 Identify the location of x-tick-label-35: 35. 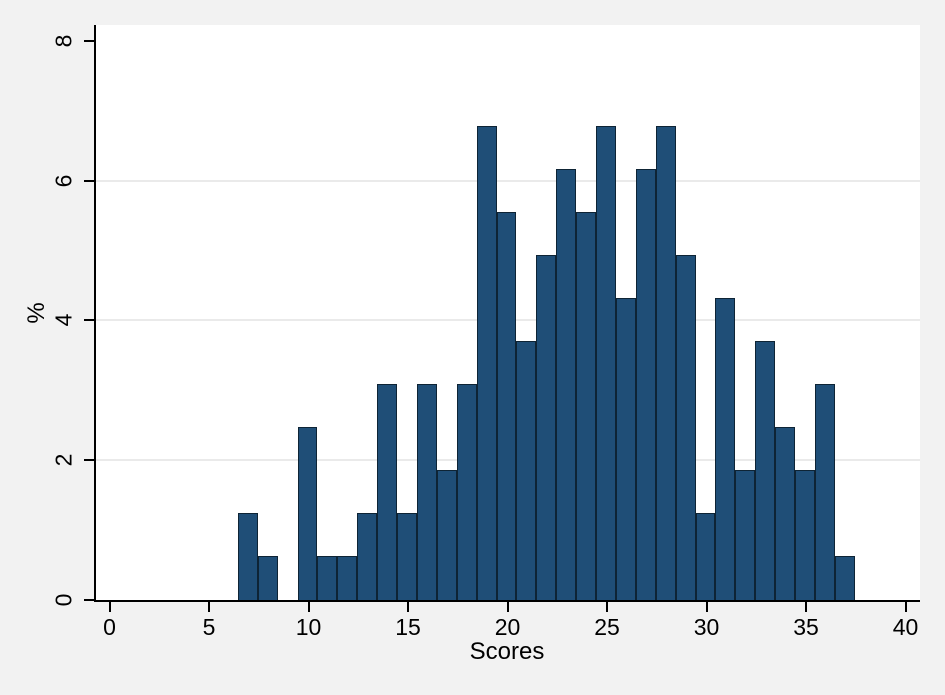
(806, 627).